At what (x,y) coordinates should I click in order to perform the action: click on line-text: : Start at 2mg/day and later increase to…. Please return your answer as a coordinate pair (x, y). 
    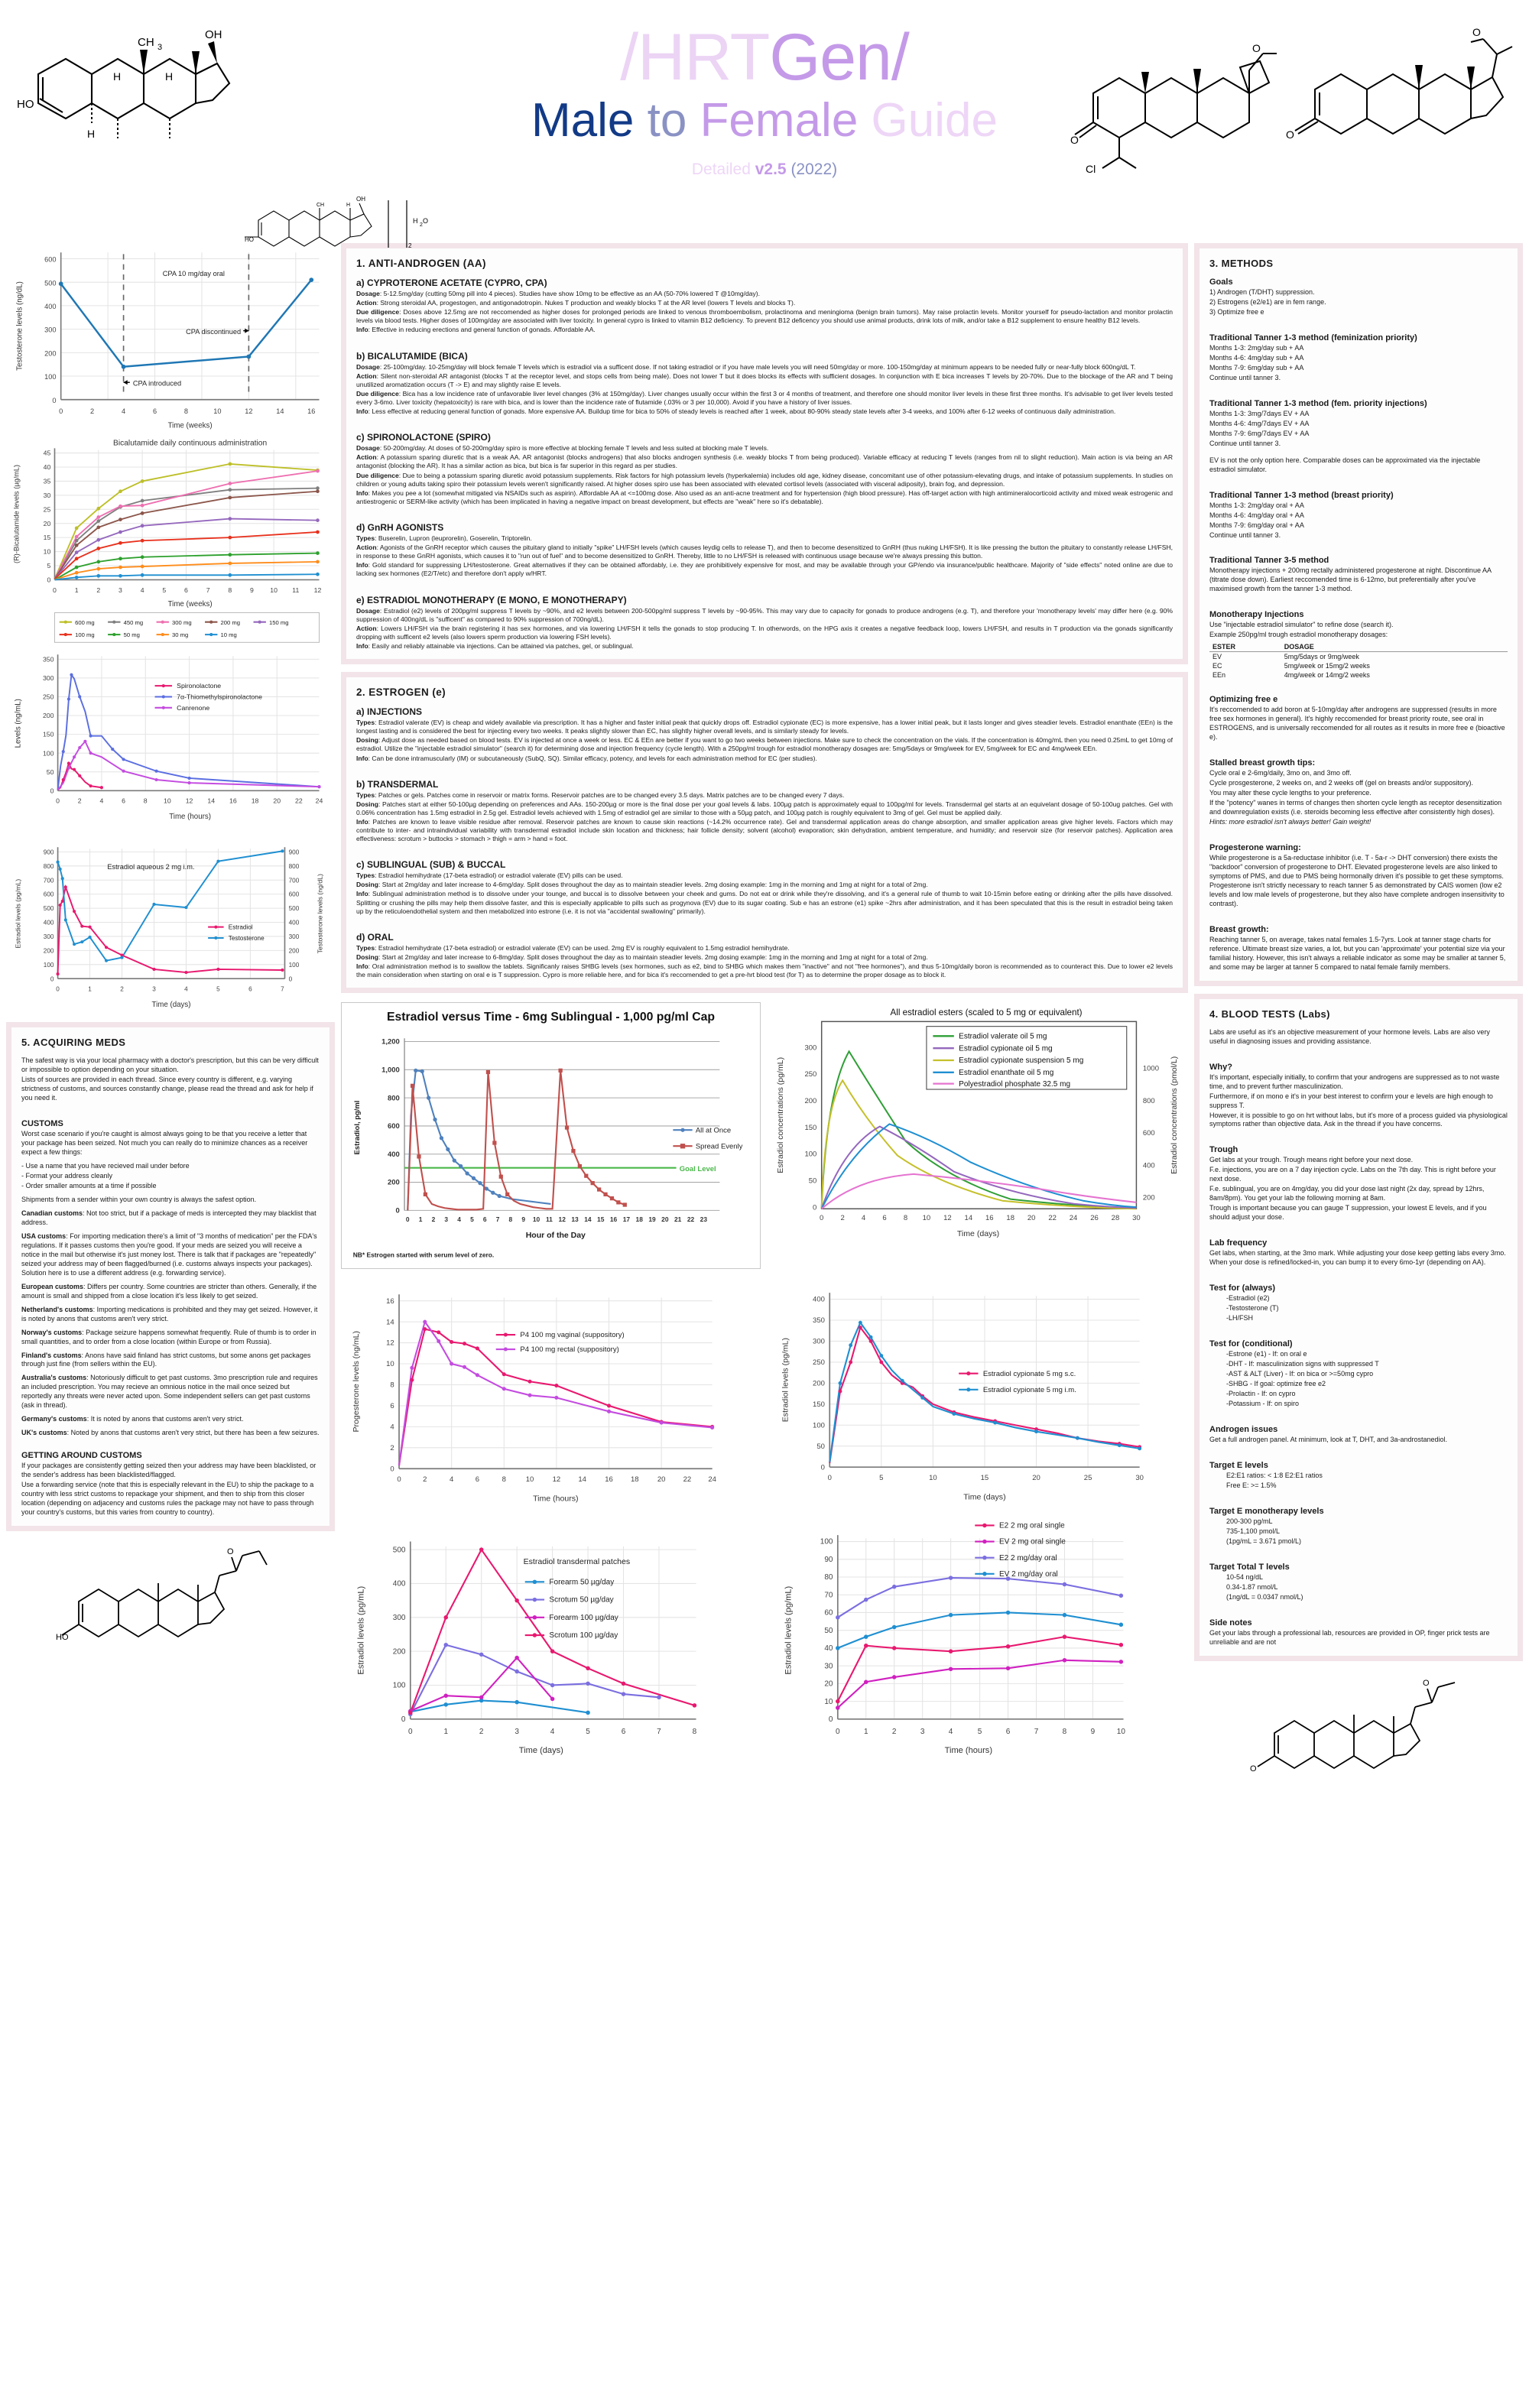
    Looking at the image, I should click on (653, 885).